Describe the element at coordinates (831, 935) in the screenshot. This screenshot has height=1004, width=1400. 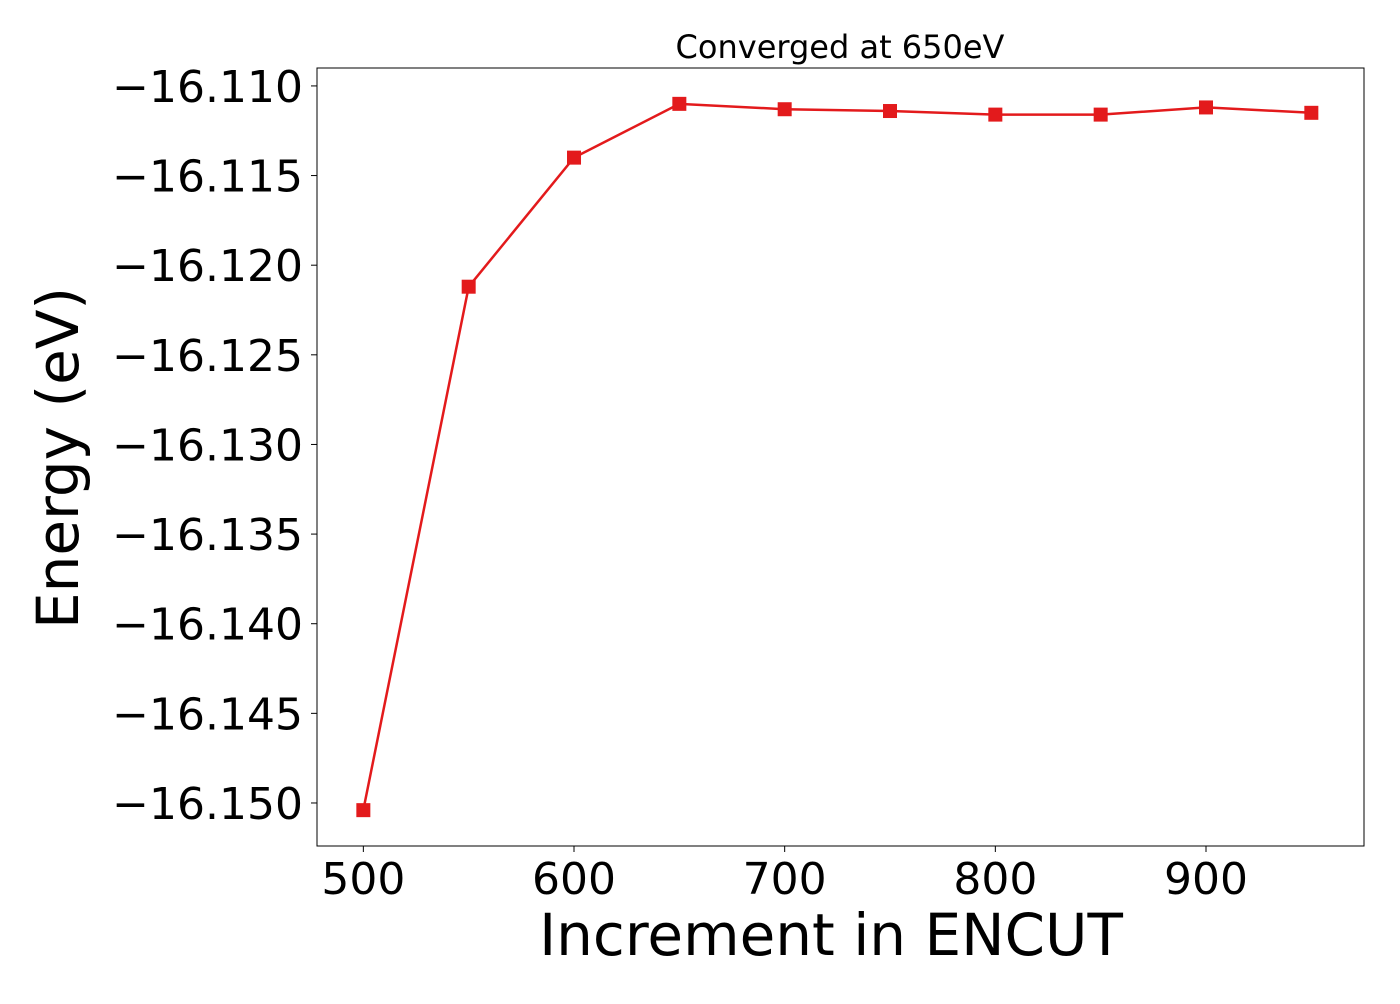
I see `x-axis-label: Increment in ENCUT` at that location.